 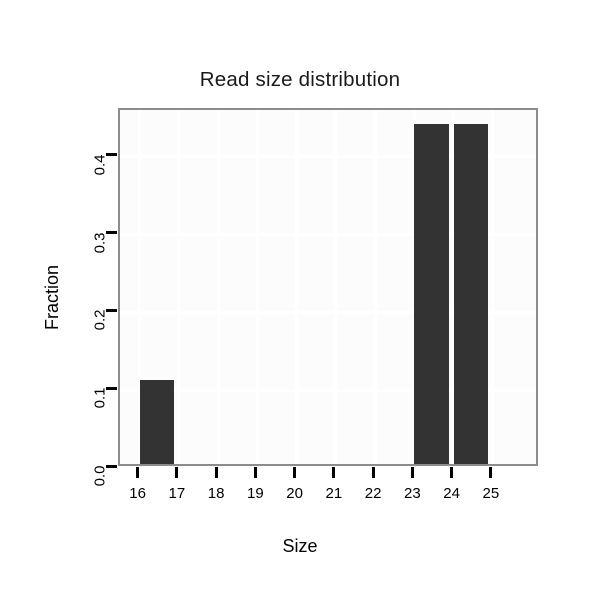 I want to click on y-tick-label: 0.1, so click(x=100, y=398).